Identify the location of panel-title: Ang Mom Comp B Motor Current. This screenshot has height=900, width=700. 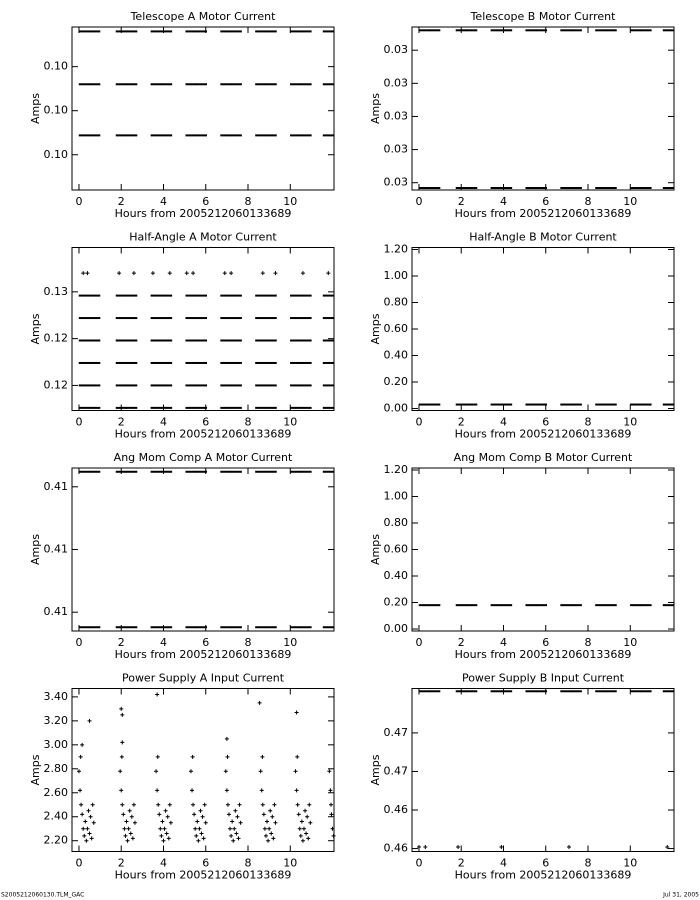
(543, 457).